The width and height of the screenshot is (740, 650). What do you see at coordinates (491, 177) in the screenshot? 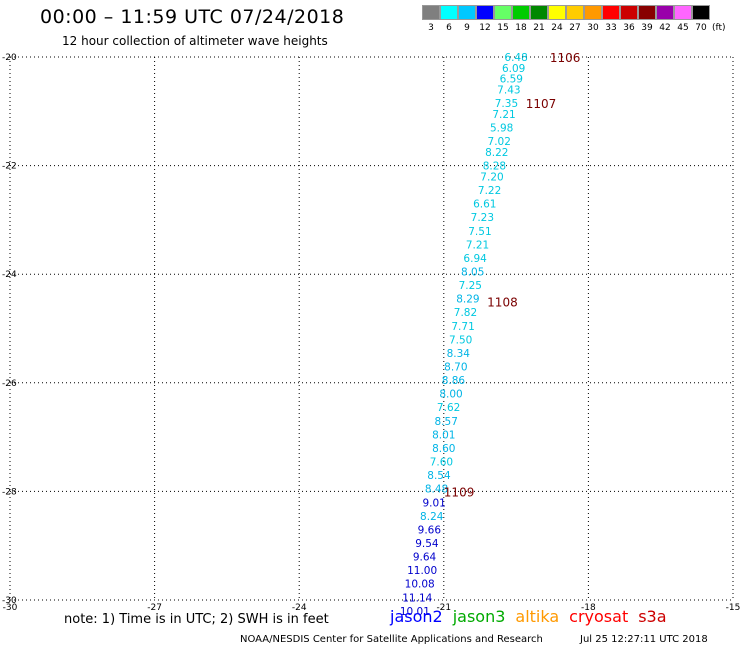
I see `data-point-label: 7.20` at bounding box center [491, 177].